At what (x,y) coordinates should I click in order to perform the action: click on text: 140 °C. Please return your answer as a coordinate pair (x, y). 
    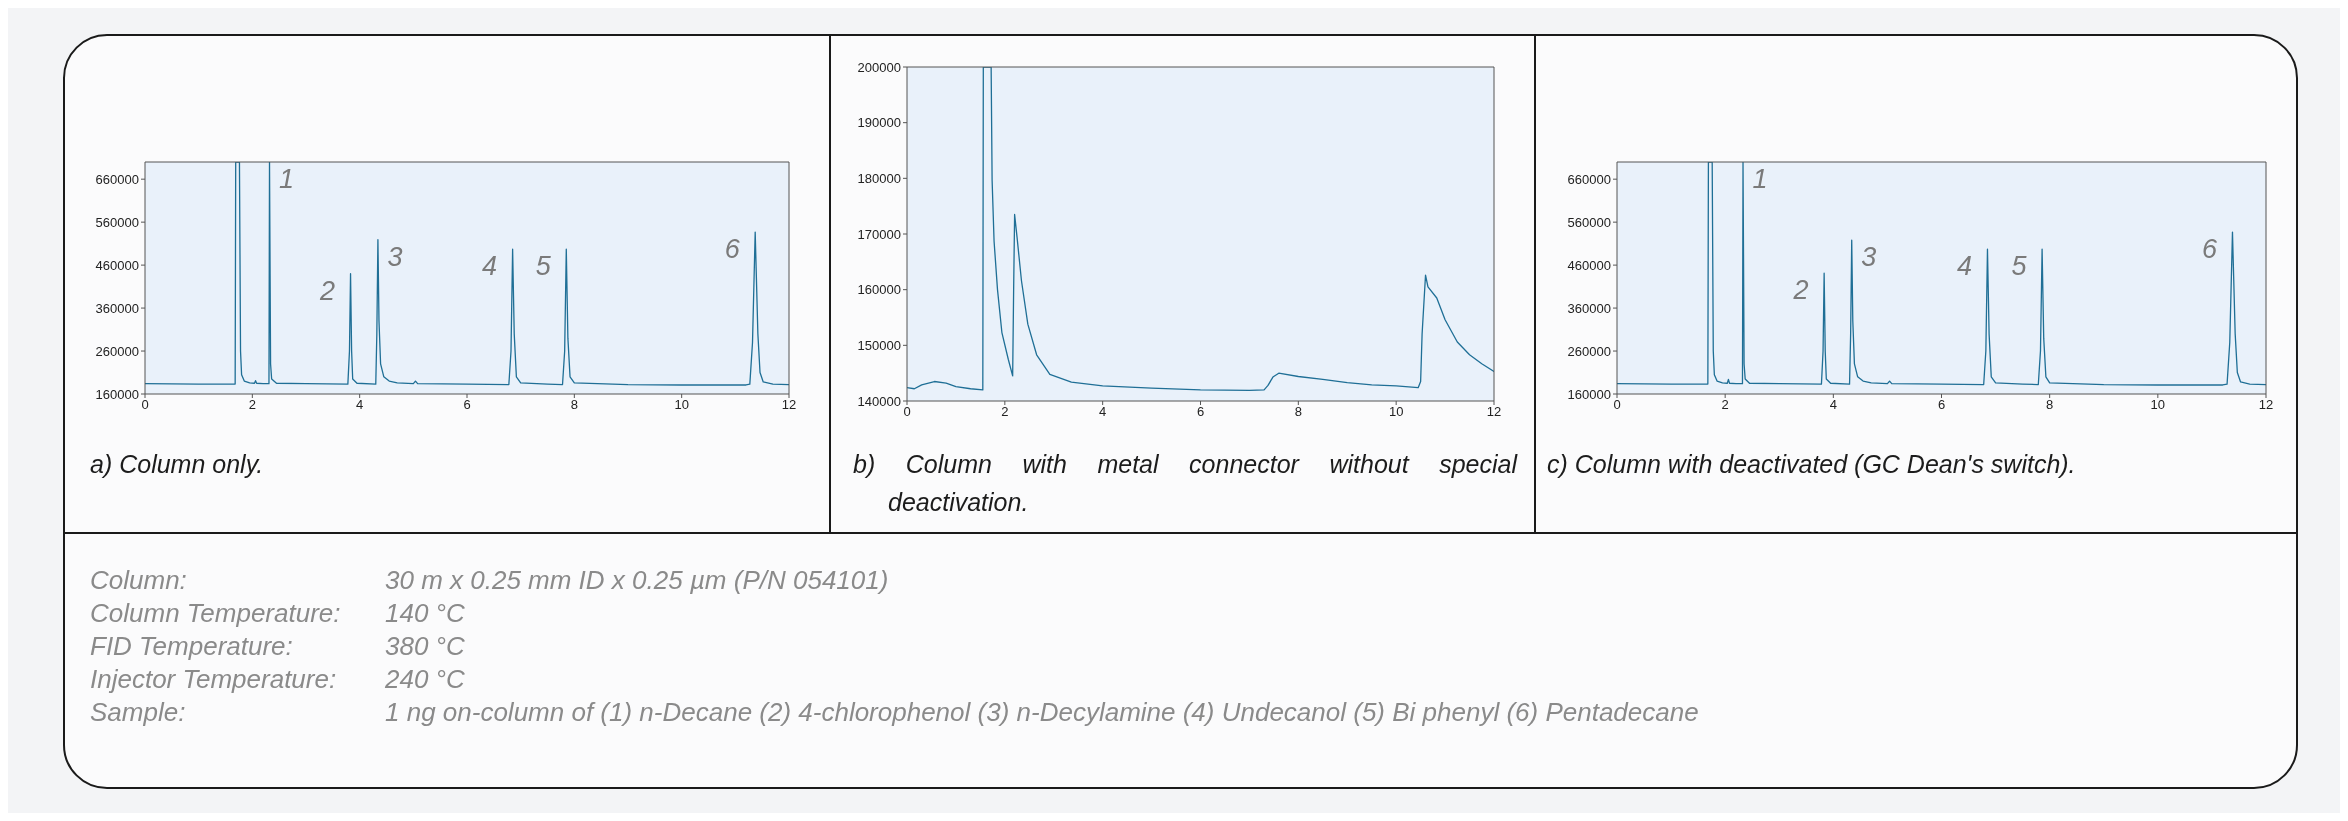
    Looking at the image, I should click on (425, 613).